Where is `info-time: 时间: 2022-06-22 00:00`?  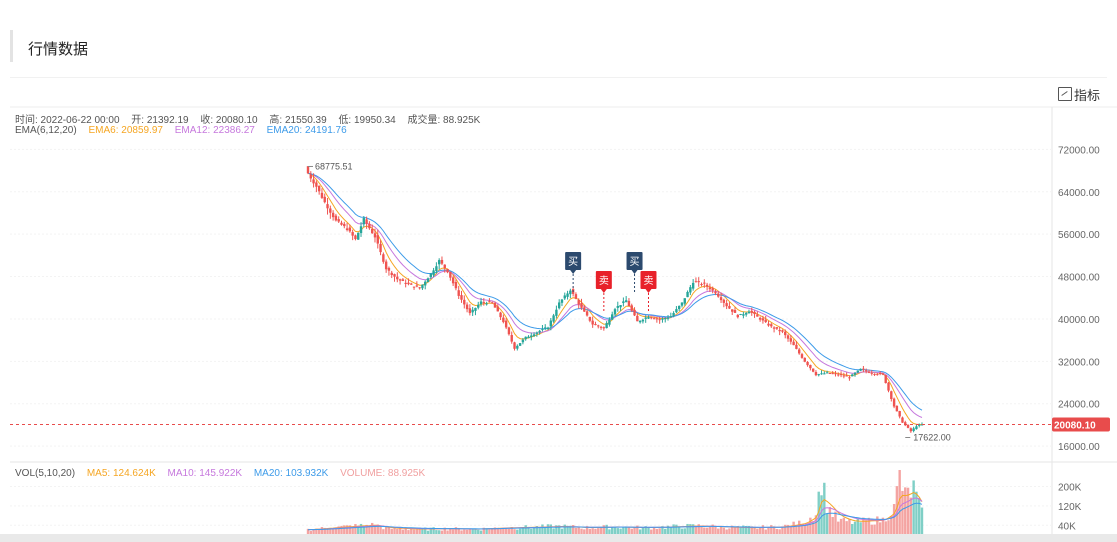
info-time: 时间: 2022-06-22 00:00 is located at coordinates (67, 120).